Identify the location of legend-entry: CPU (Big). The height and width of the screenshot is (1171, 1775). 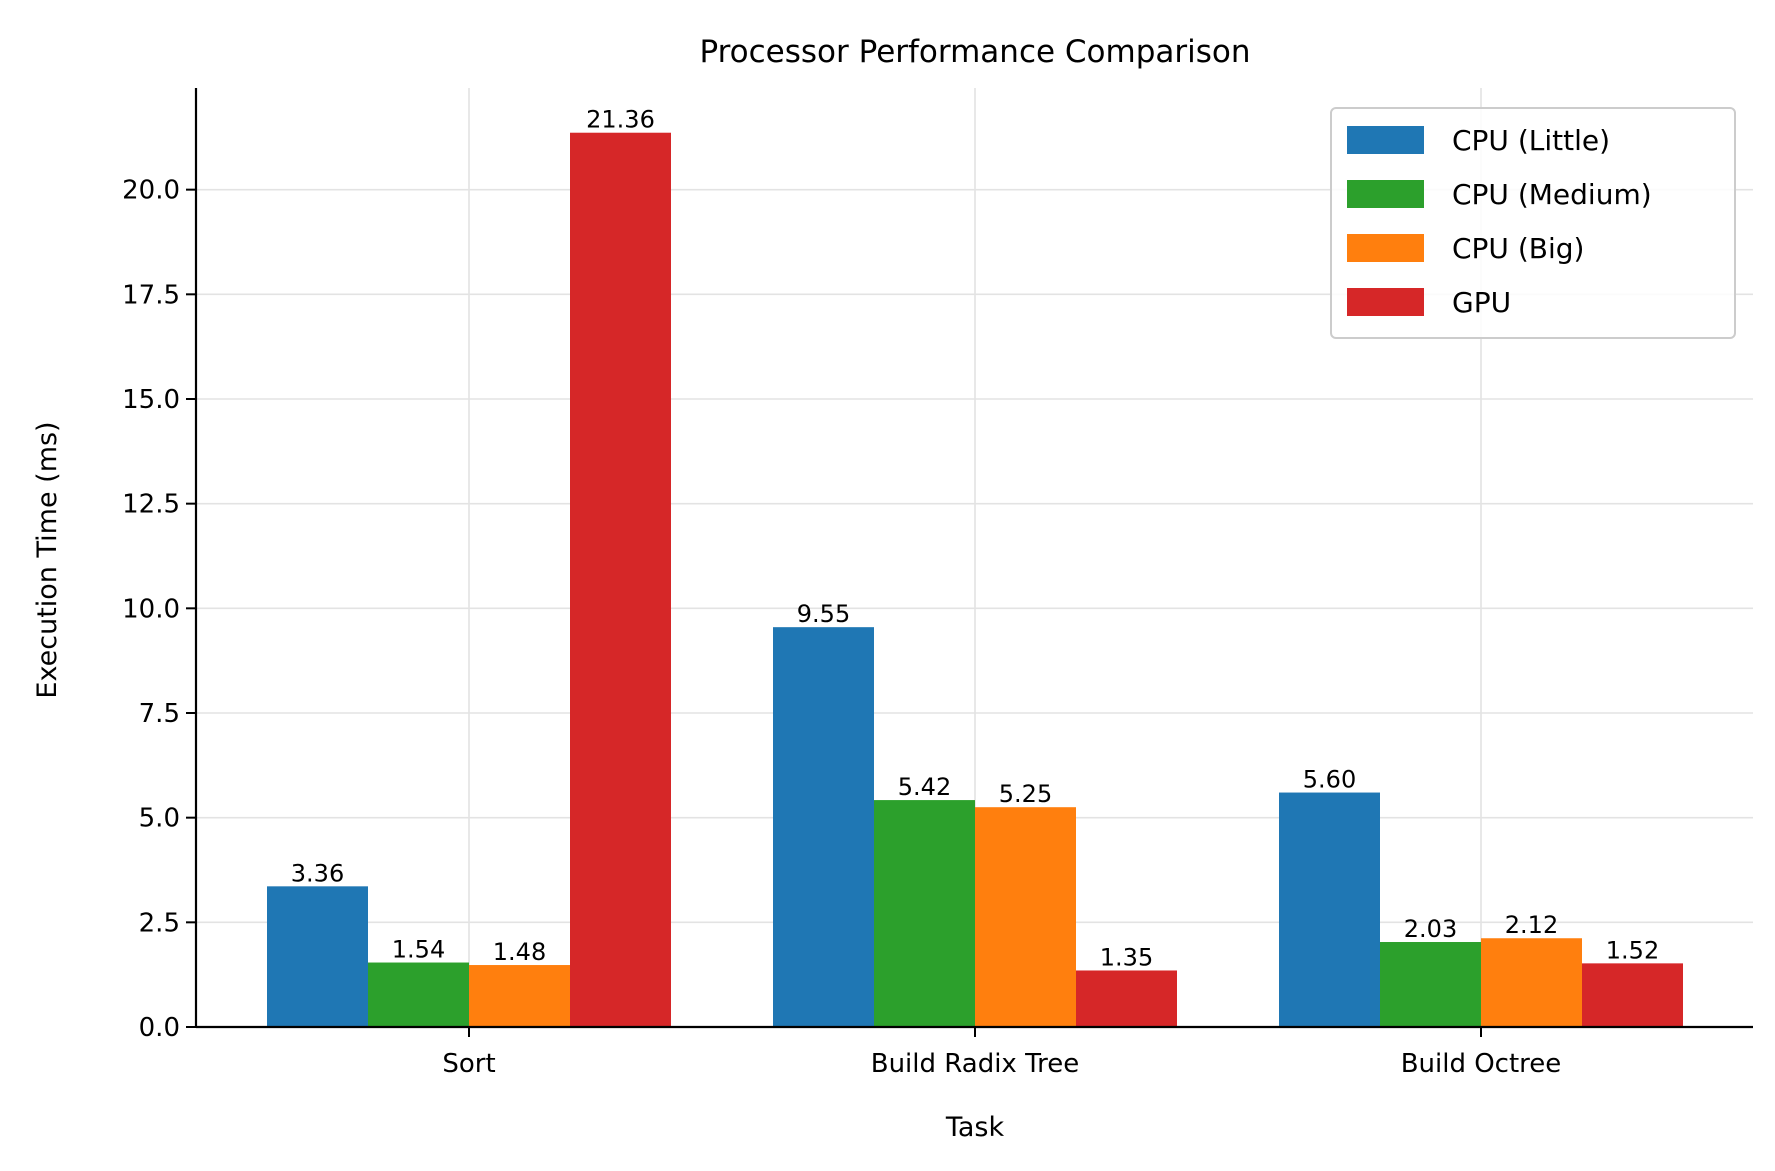
(1518, 248).